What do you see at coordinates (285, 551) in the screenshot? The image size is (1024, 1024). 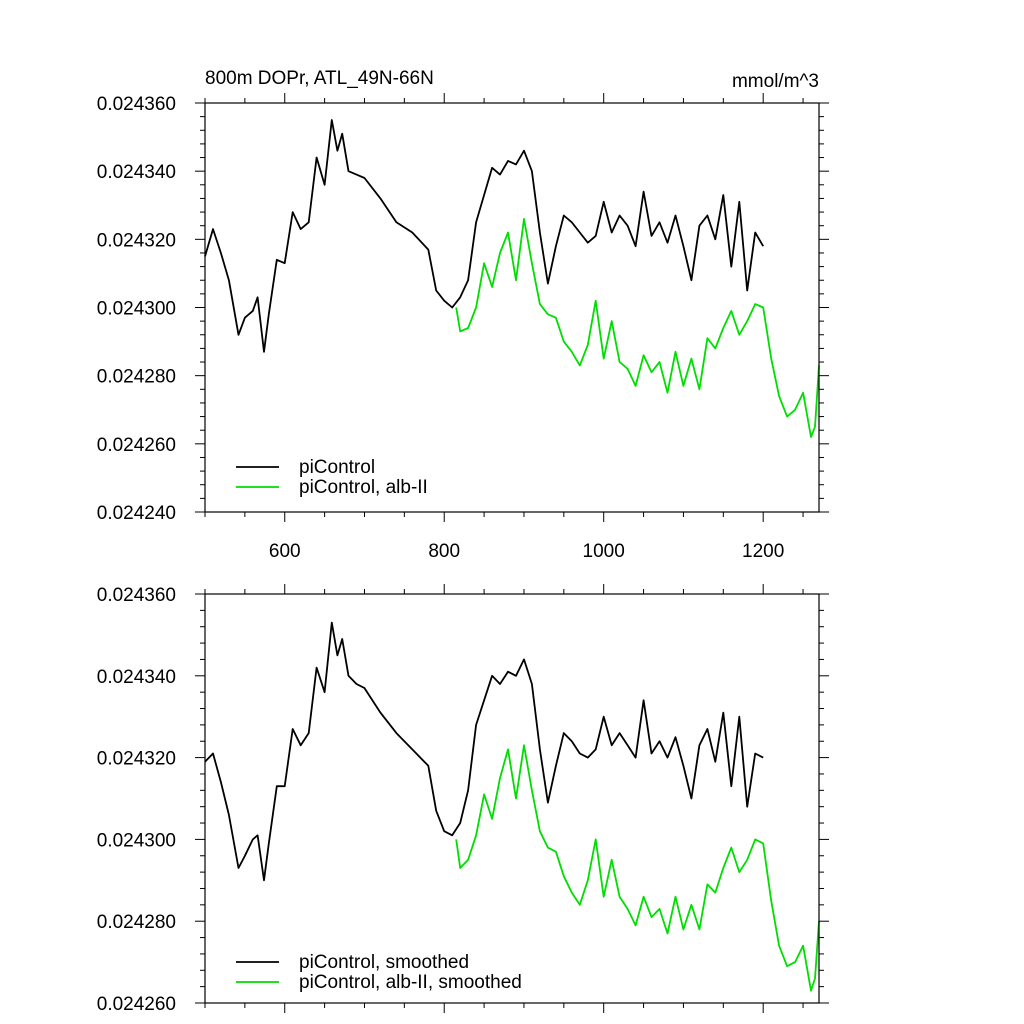 I see `x-tick-label: 600` at bounding box center [285, 551].